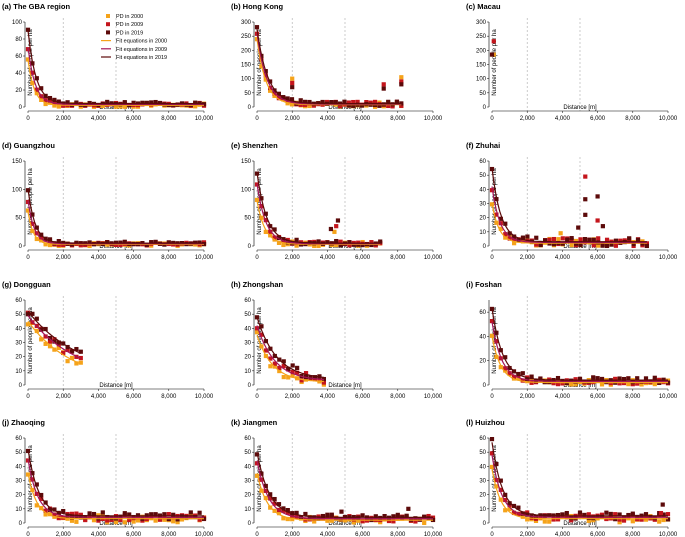 The height and width of the screenshot is (537, 685). I want to click on panel-title: (c) Macau, so click(483, 6).